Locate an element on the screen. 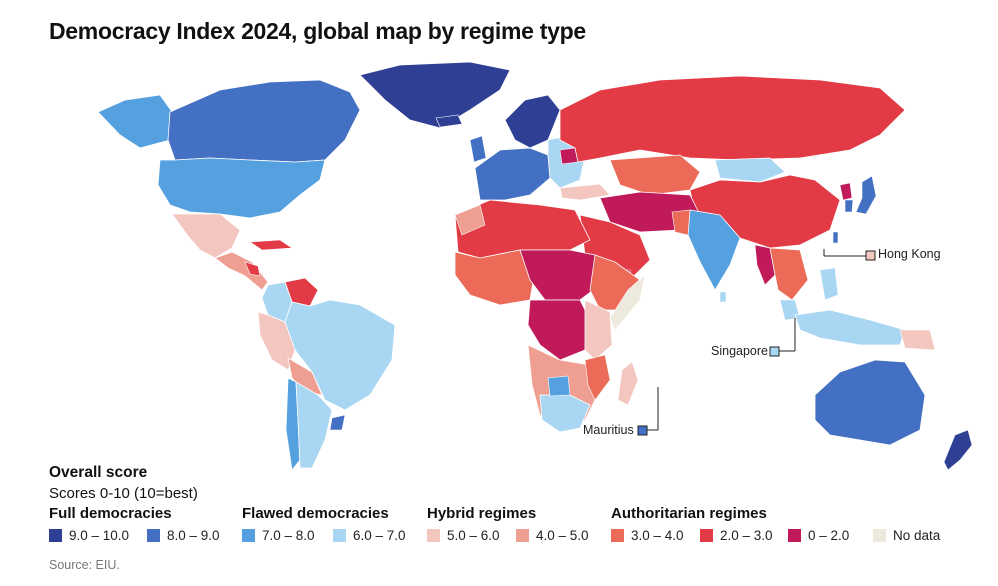 The width and height of the screenshot is (998, 586). region-australia is located at coordinates (870, 402).